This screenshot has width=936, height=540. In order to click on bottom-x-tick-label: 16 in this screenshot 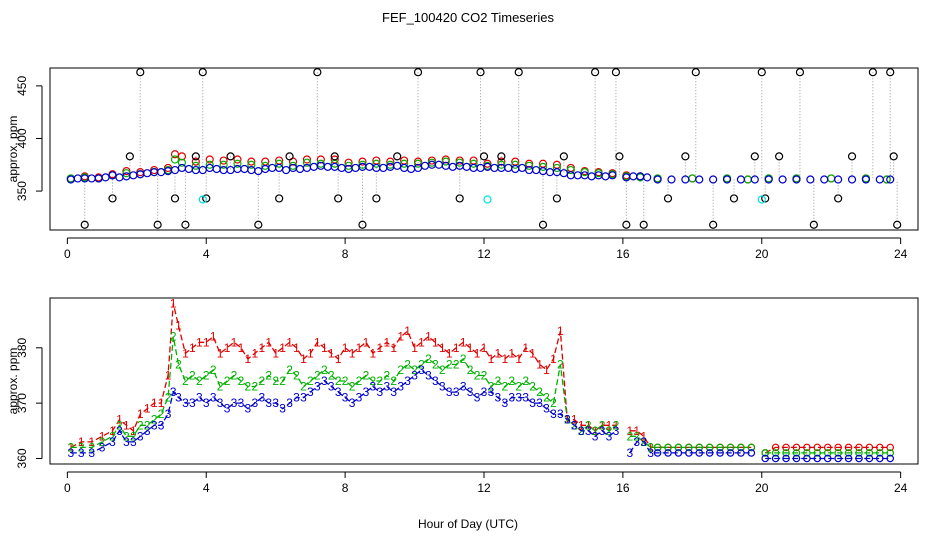, I will do `click(623, 488)`.